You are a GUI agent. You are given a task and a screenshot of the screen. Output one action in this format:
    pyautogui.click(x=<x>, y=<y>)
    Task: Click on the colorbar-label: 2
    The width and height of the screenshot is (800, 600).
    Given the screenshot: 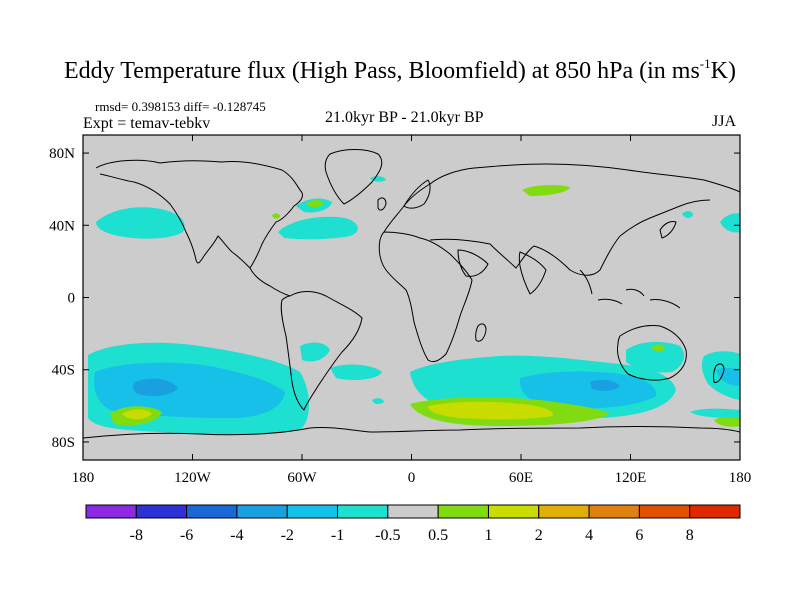 What is the action you would take?
    pyautogui.click(x=539, y=535)
    